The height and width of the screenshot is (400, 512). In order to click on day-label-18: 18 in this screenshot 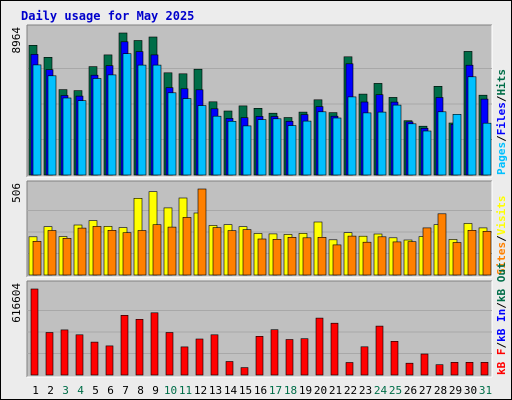, I will do `click(290, 390)`.